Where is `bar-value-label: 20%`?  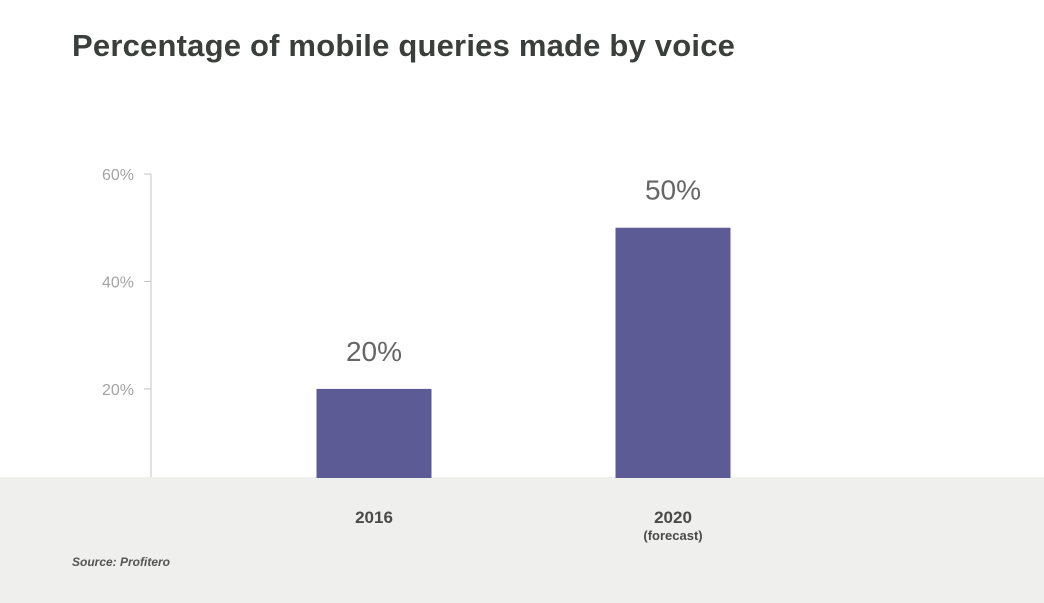 bar-value-label: 20% is located at coordinates (374, 351).